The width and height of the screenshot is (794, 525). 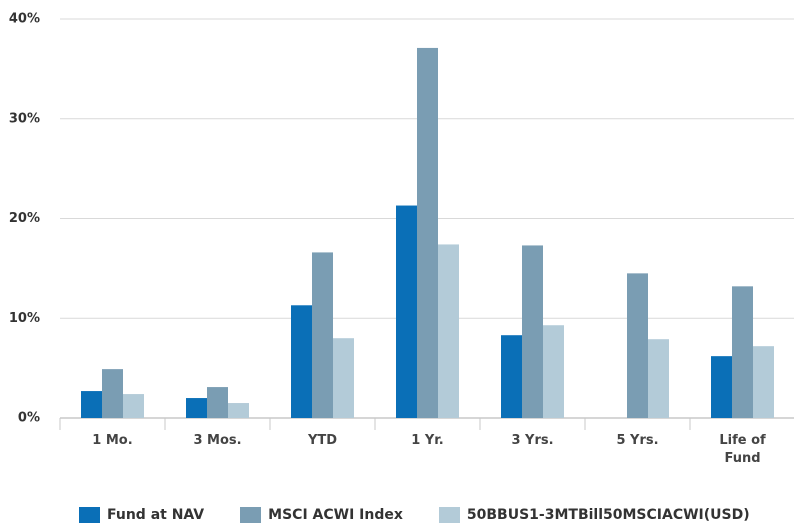 I want to click on legend-label: MSCI ACWI Index, so click(x=335, y=515).